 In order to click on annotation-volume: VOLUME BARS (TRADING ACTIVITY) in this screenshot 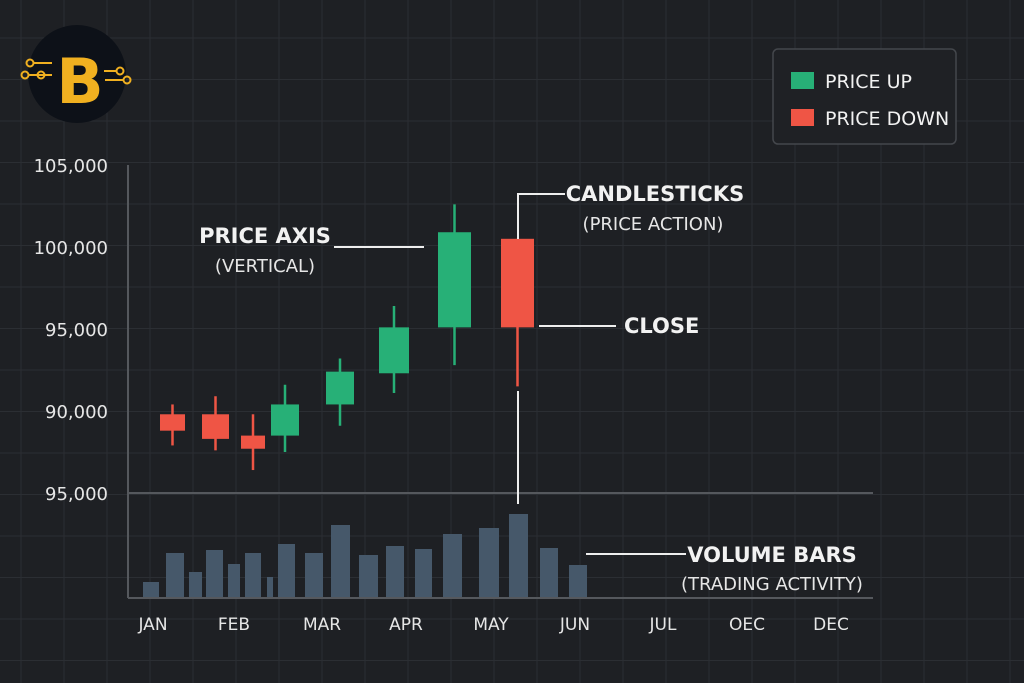, I will do `click(690, 493)`.